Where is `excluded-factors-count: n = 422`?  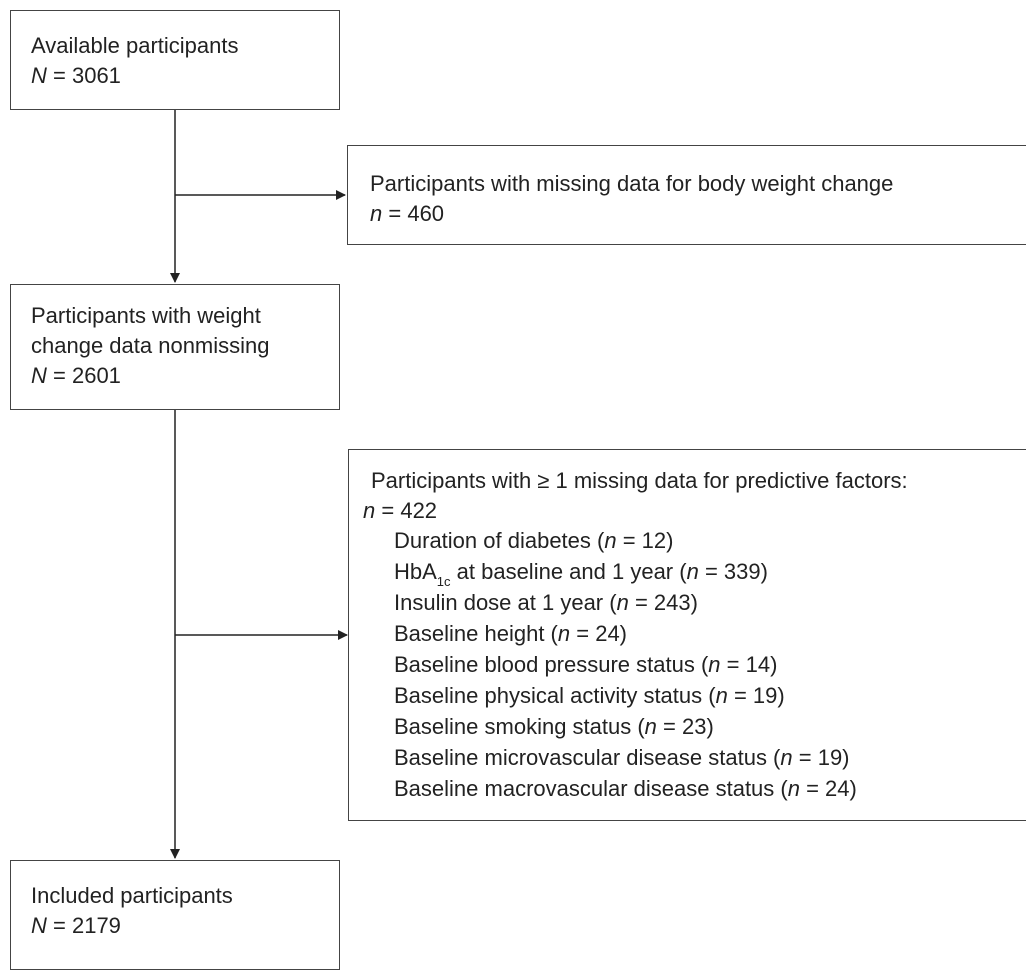 excluded-factors-count: n = 422 is located at coordinates (400, 510).